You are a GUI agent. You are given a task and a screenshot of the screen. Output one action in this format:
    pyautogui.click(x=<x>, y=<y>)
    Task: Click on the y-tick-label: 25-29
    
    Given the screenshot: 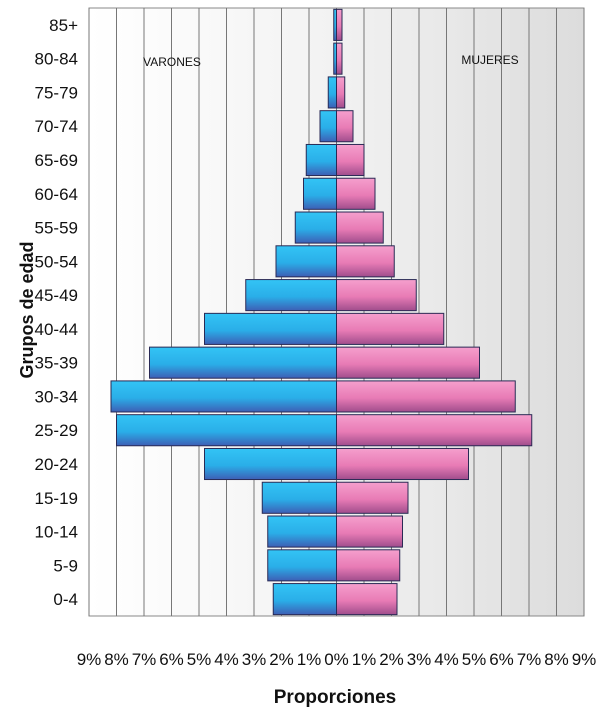 What is the action you would take?
    pyautogui.click(x=56, y=430)
    